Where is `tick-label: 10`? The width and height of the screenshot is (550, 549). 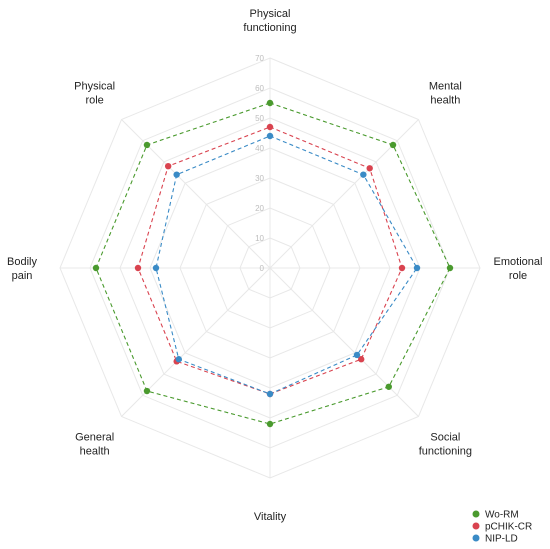
tick-label: 10 is located at coordinates (259, 238).